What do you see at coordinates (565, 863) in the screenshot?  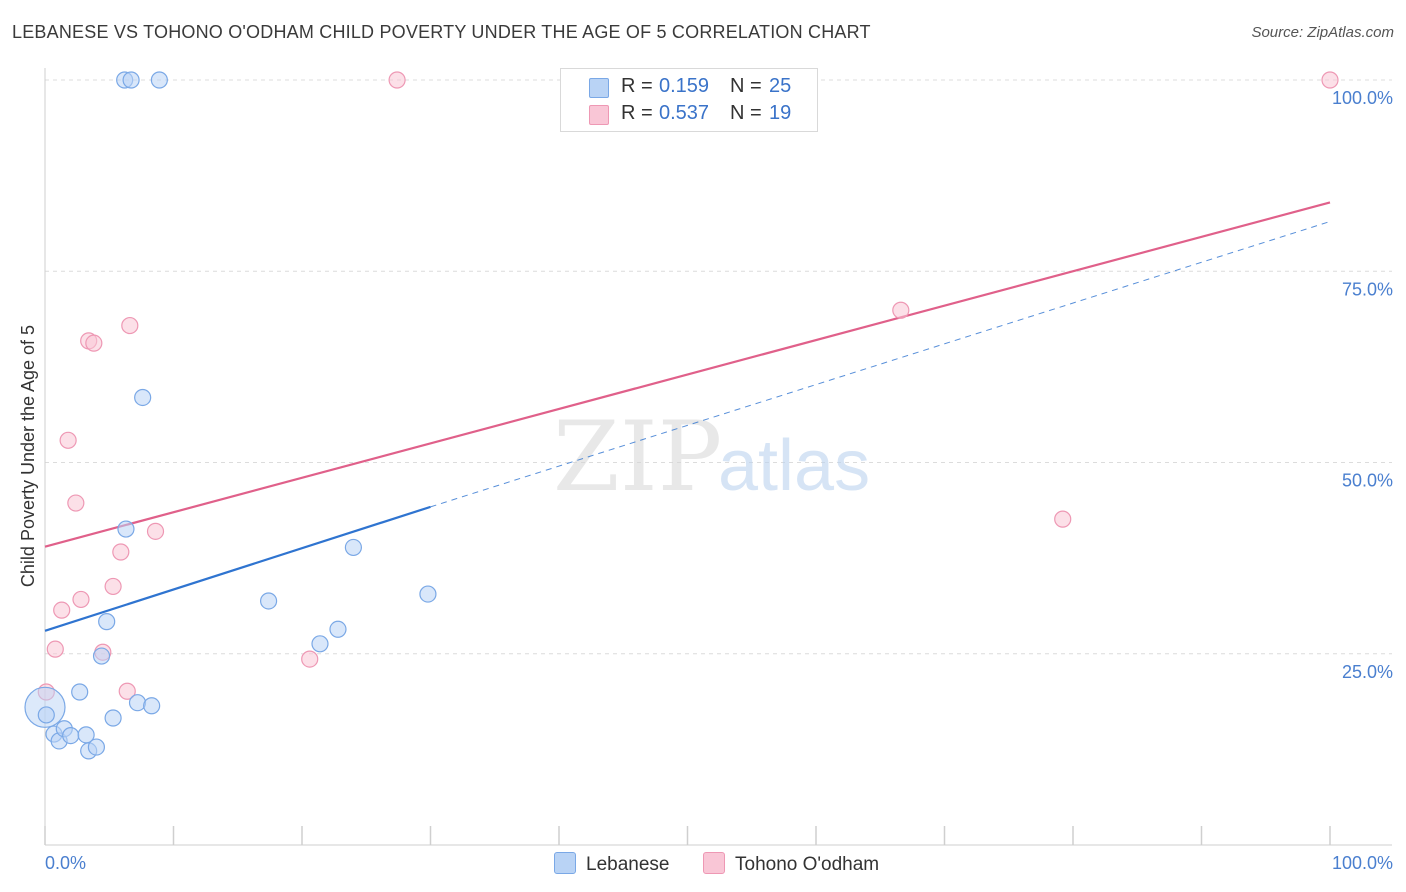 I see `lebanese-legend-swatch` at bounding box center [565, 863].